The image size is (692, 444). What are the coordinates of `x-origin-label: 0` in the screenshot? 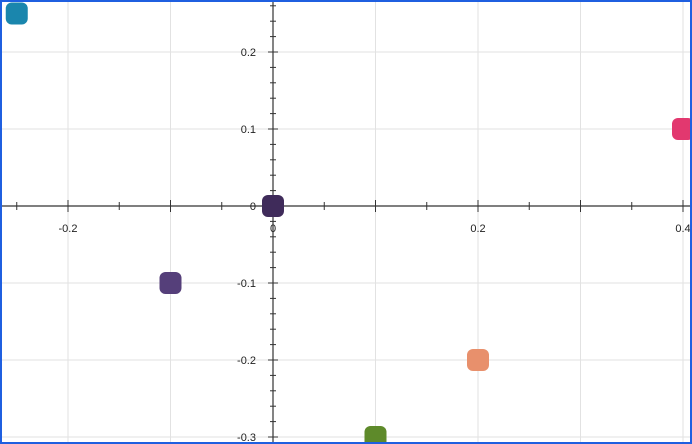 It's located at (273, 229).